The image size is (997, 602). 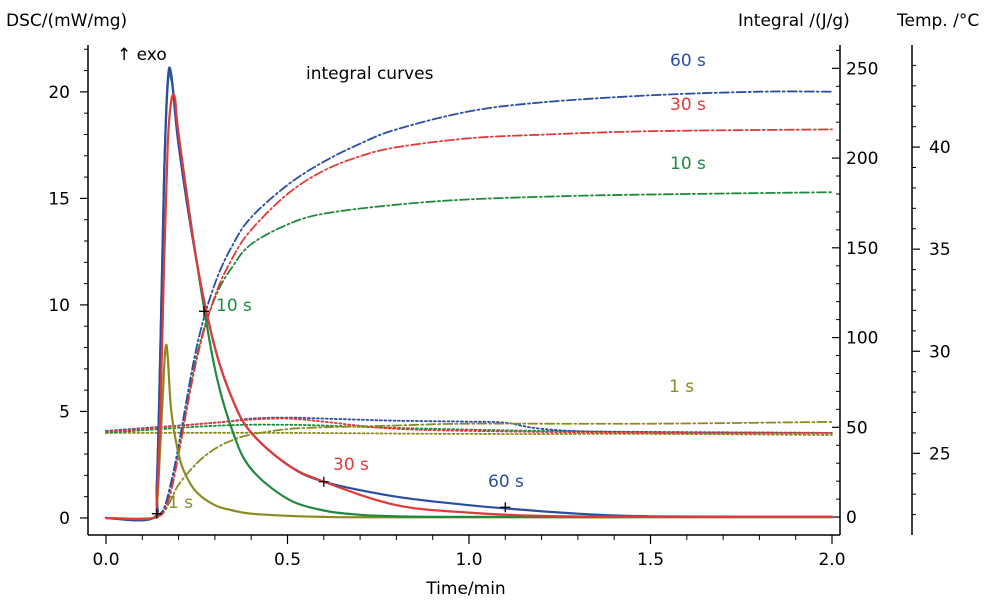 I want to click on dsc-tick-label: 20, so click(x=59, y=93).